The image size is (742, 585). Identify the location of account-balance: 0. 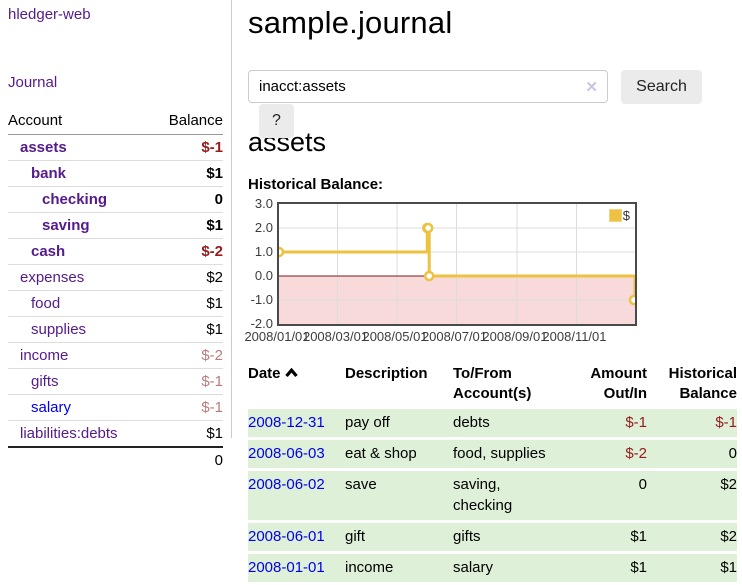
(187, 199).